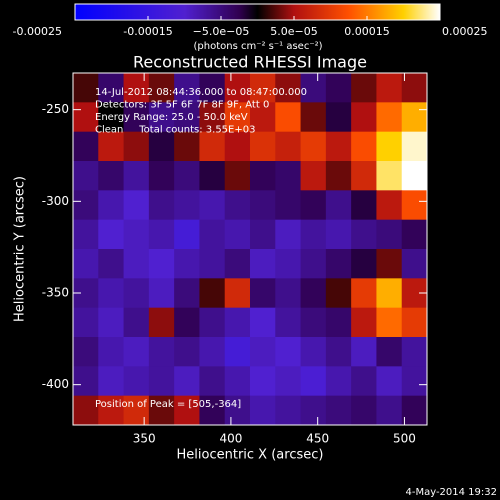 Image resolution: width=500 pixels, height=500 pixels. I want to click on timestamp: 4-May-2014 19:32, so click(451, 492).